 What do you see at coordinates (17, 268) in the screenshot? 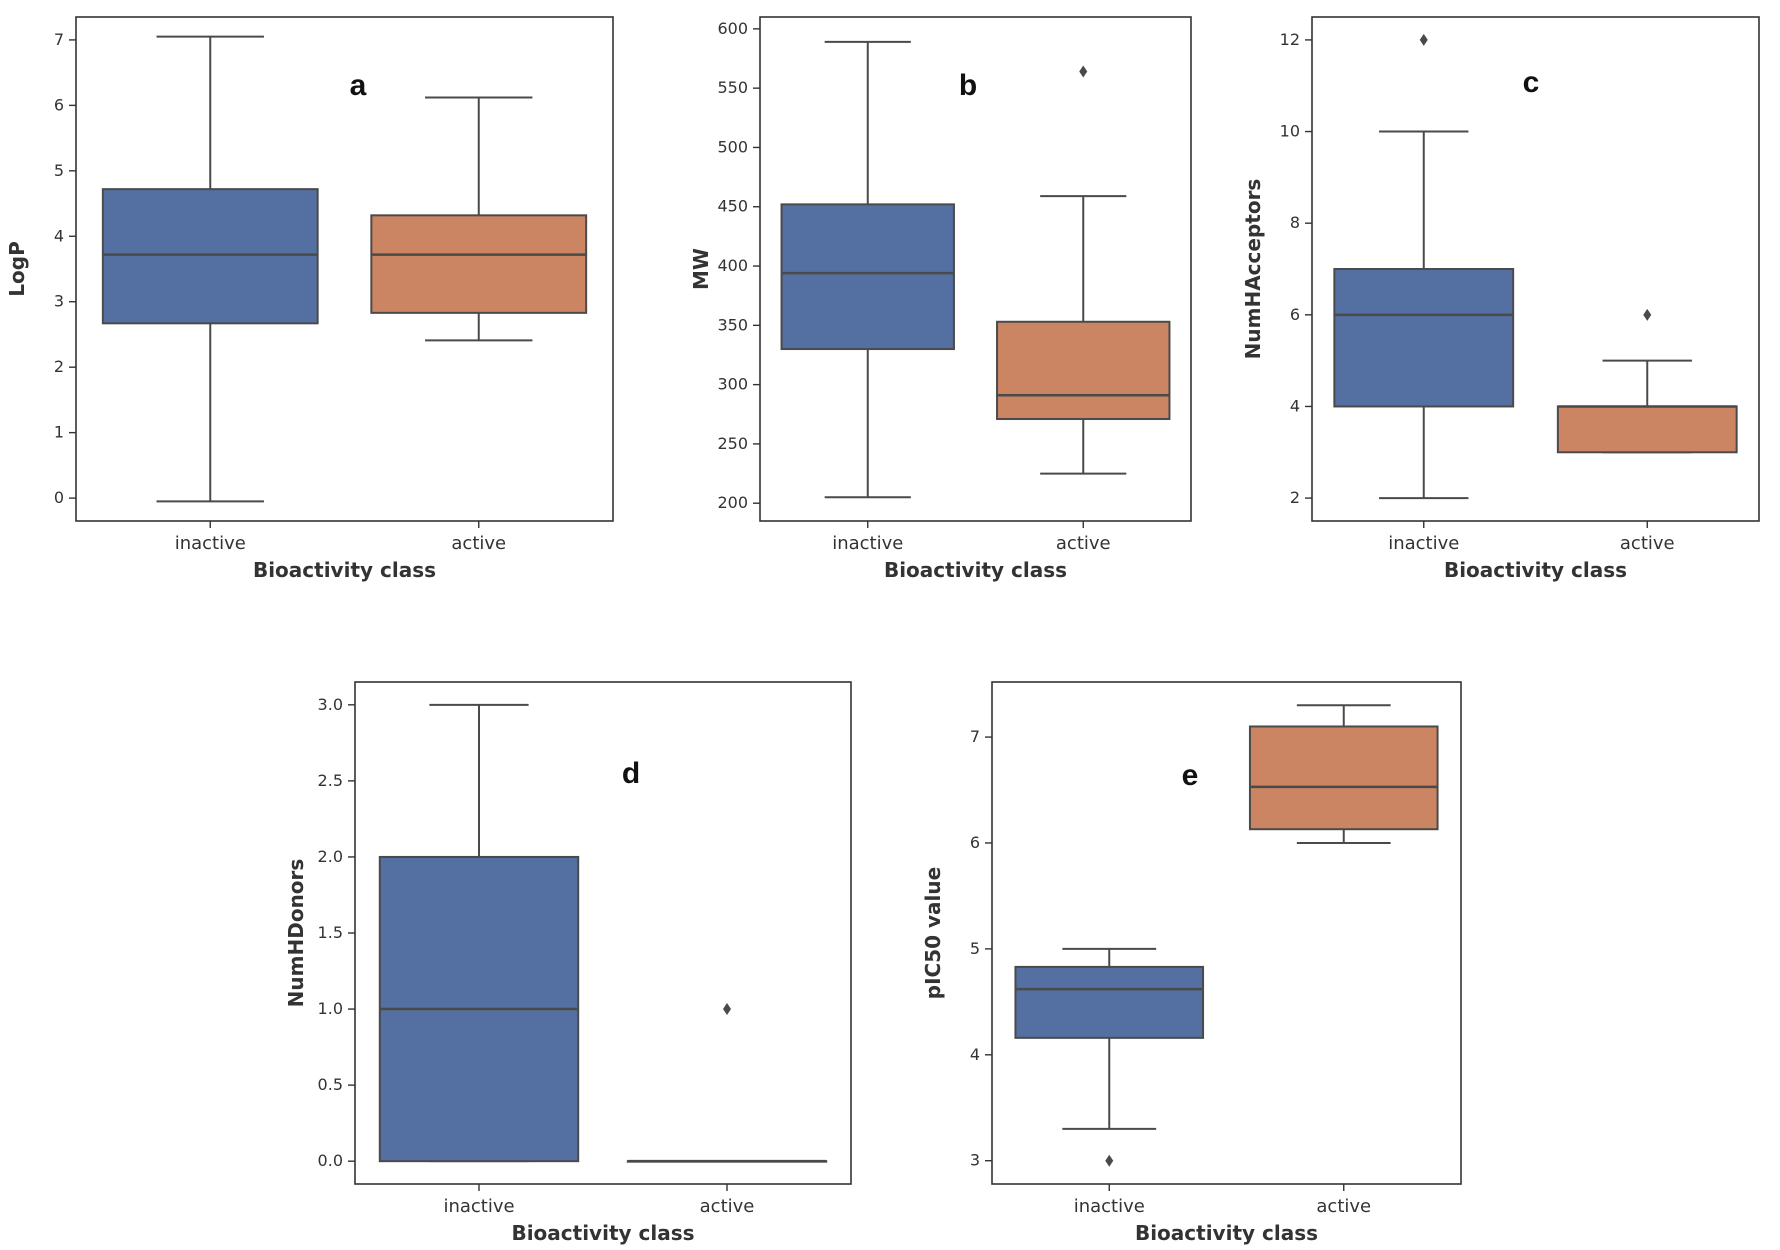
I see `y-axis-title: LogP` at bounding box center [17, 268].